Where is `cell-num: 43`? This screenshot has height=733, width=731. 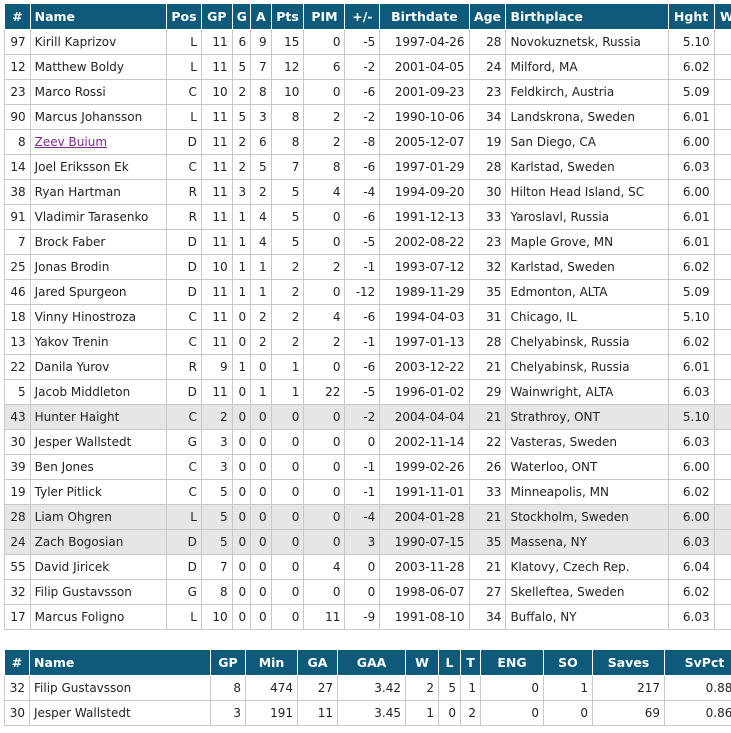 cell-num: 43 is located at coordinates (17, 417).